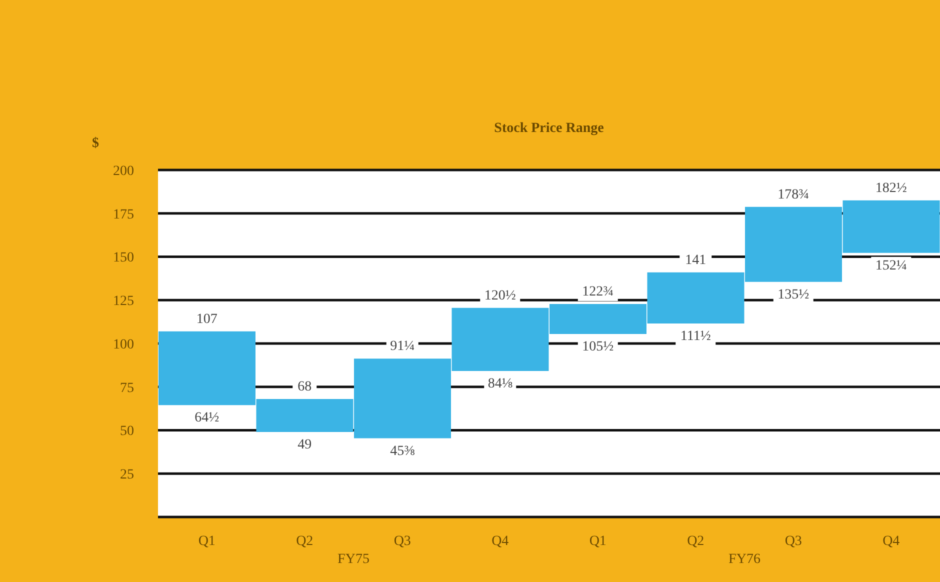 Image resolution: width=940 pixels, height=582 pixels. I want to click on y-tick-label: 200, so click(123, 171).